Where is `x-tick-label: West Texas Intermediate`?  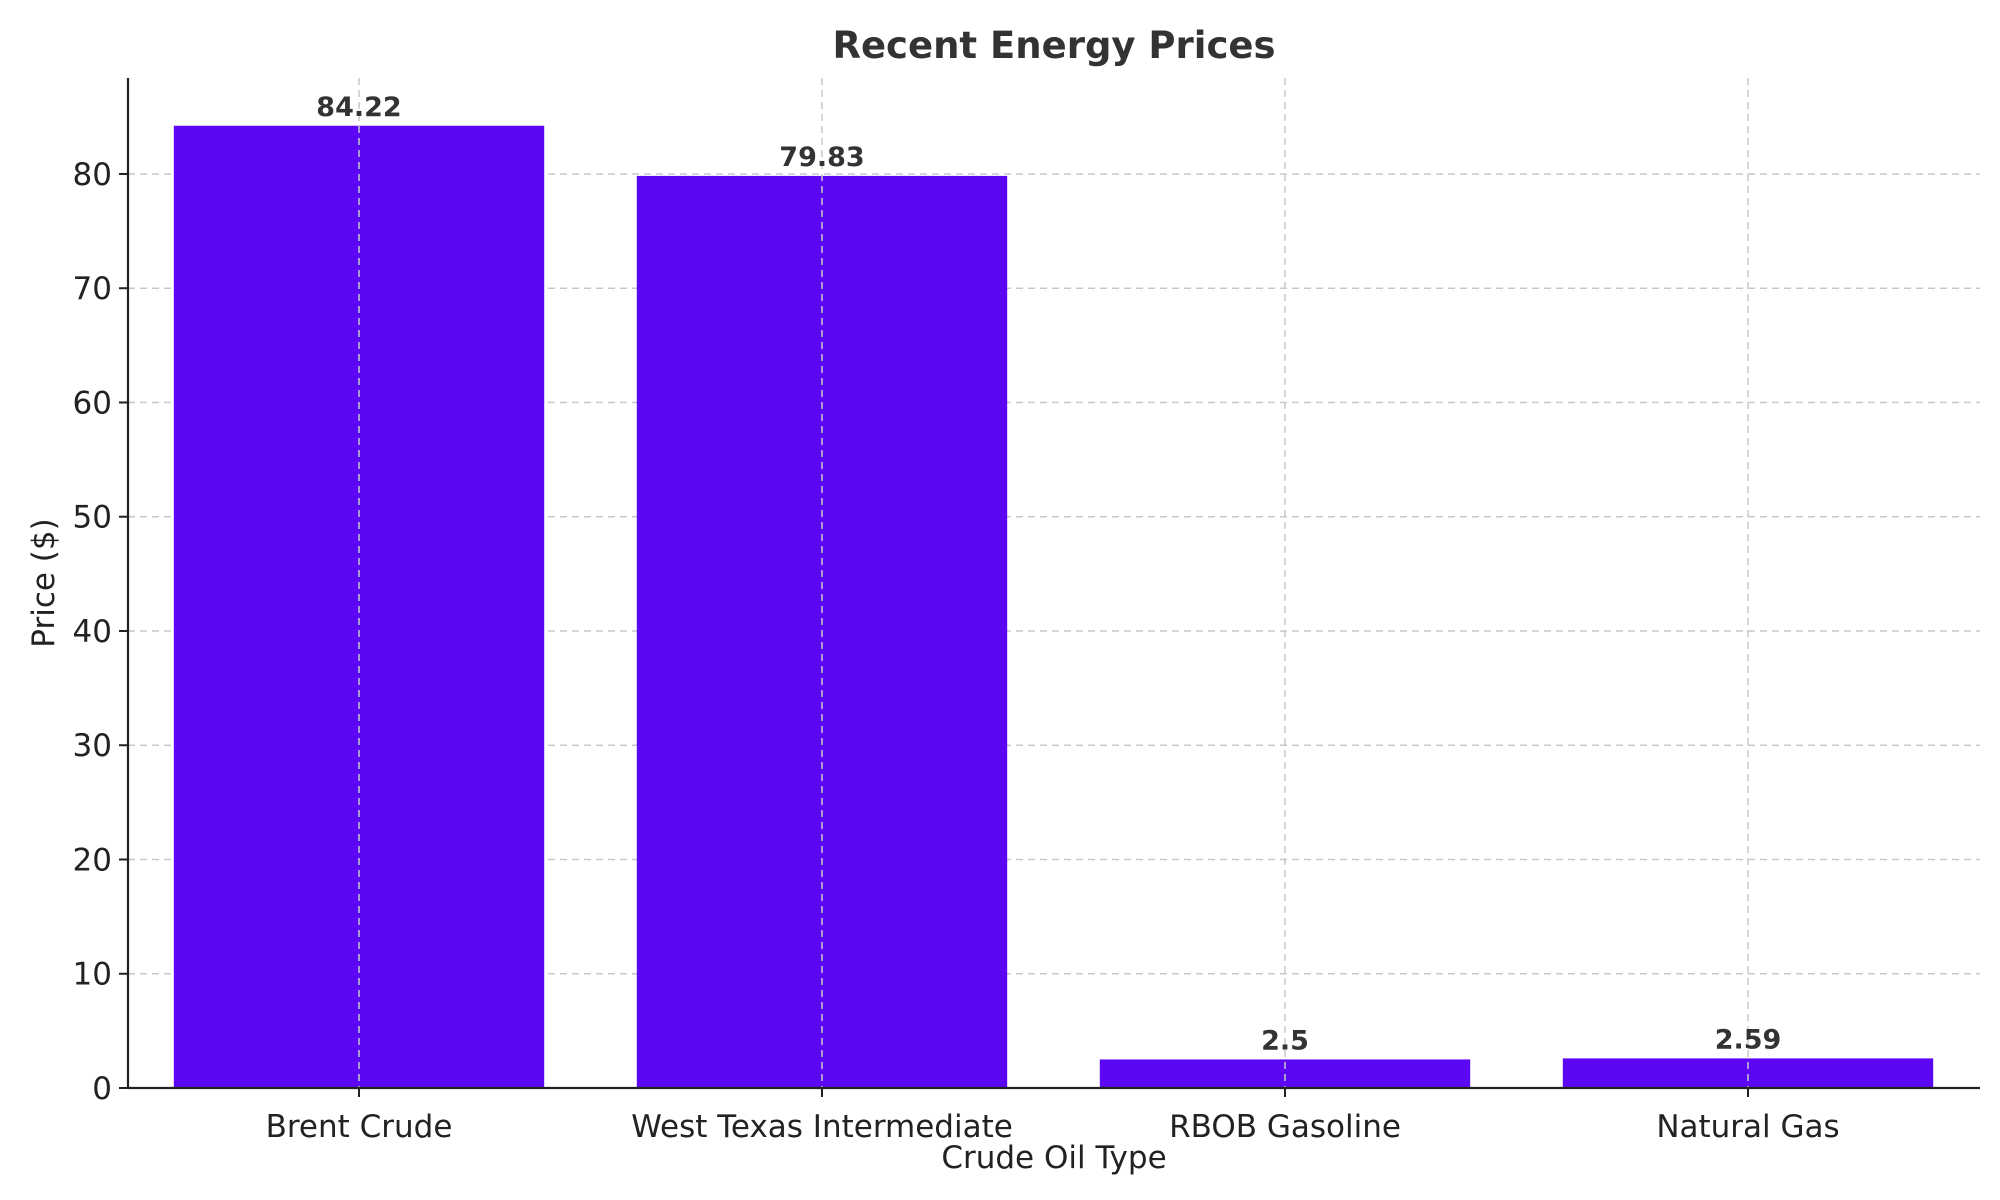 x-tick-label: West Texas Intermediate is located at coordinates (822, 1127).